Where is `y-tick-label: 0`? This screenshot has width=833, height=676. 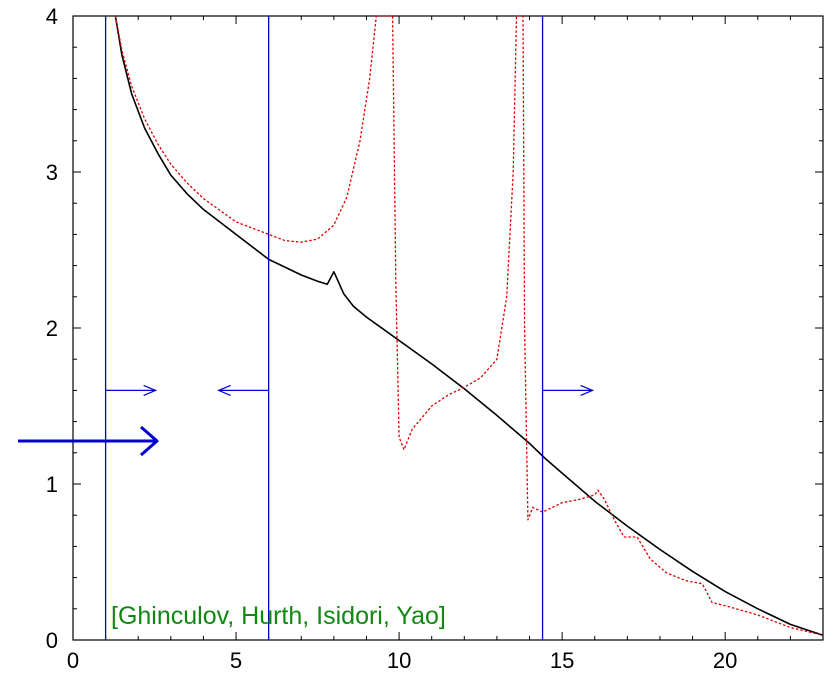
y-tick-label: 0 is located at coordinates (52, 640).